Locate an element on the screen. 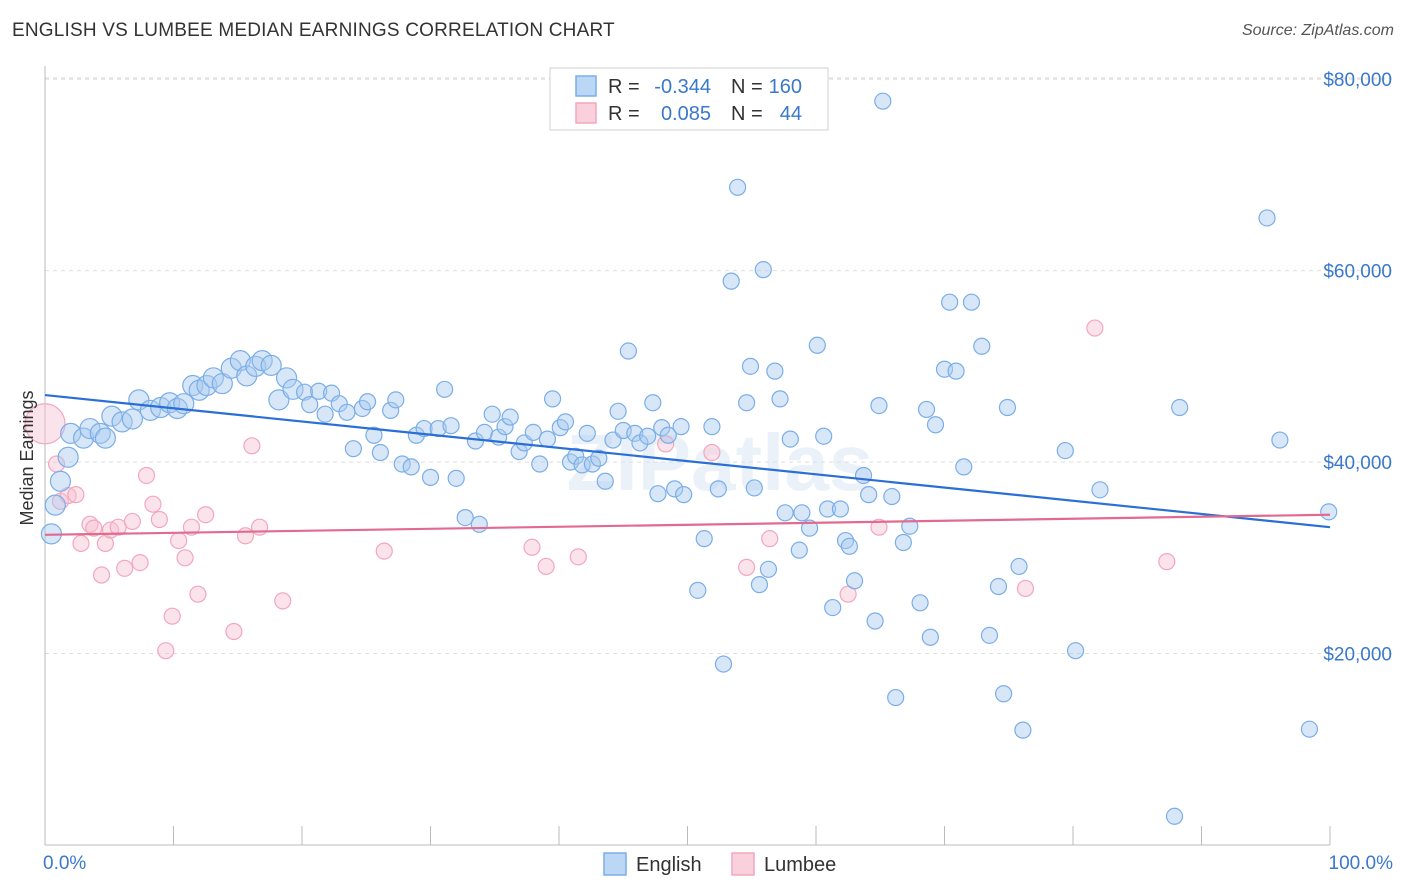 This screenshot has height=892, width=1406. trend-lines is located at coordinates (687, 464).